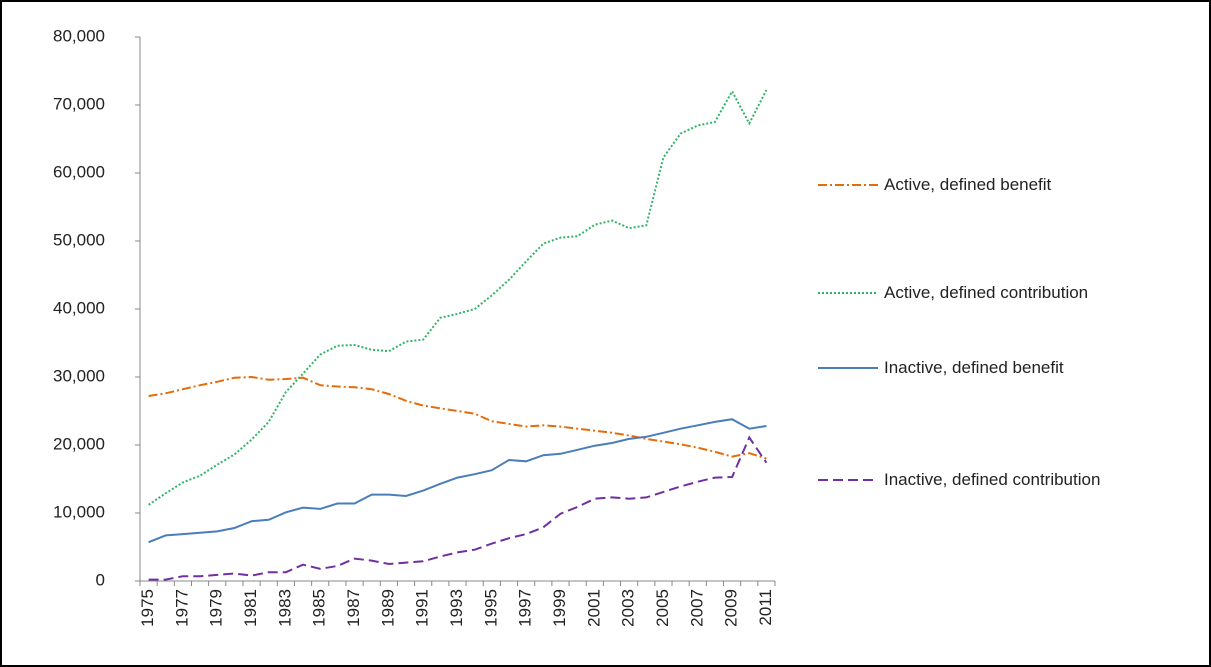 Image resolution: width=1211 pixels, height=667 pixels. What do you see at coordinates (284, 608) in the screenshot?
I see `x-tick-label: 1983` at bounding box center [284, 608].